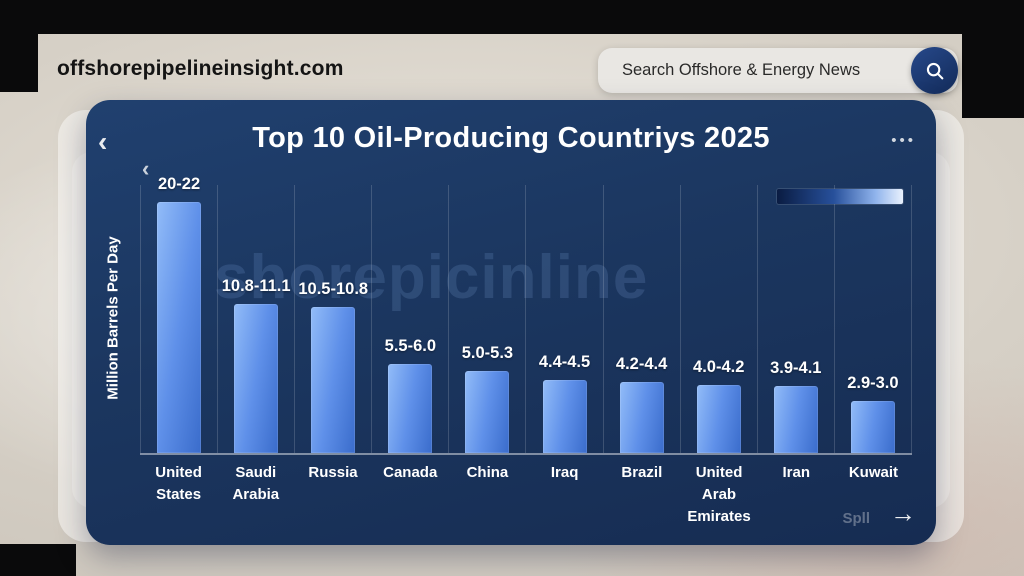 The height and width of the screenshot is (576, 1024). I want to click on chart-column: 20-22, so click(178, 314).